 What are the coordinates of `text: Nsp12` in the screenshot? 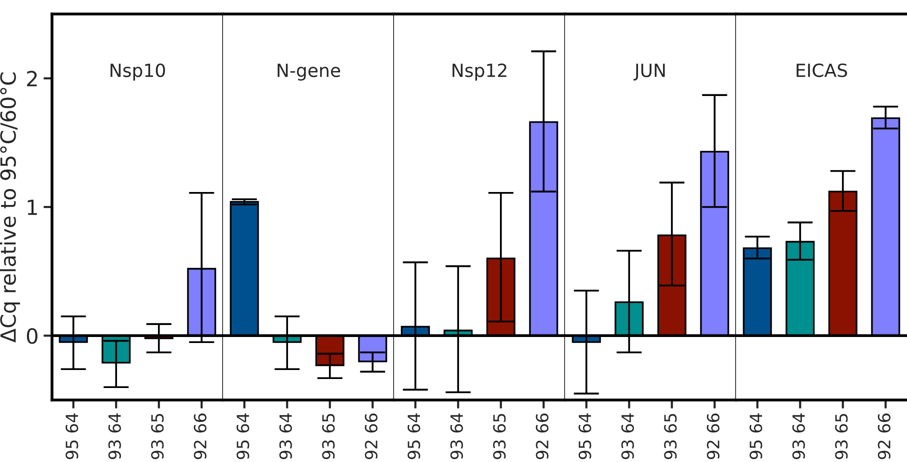 It's located at (479, 72).